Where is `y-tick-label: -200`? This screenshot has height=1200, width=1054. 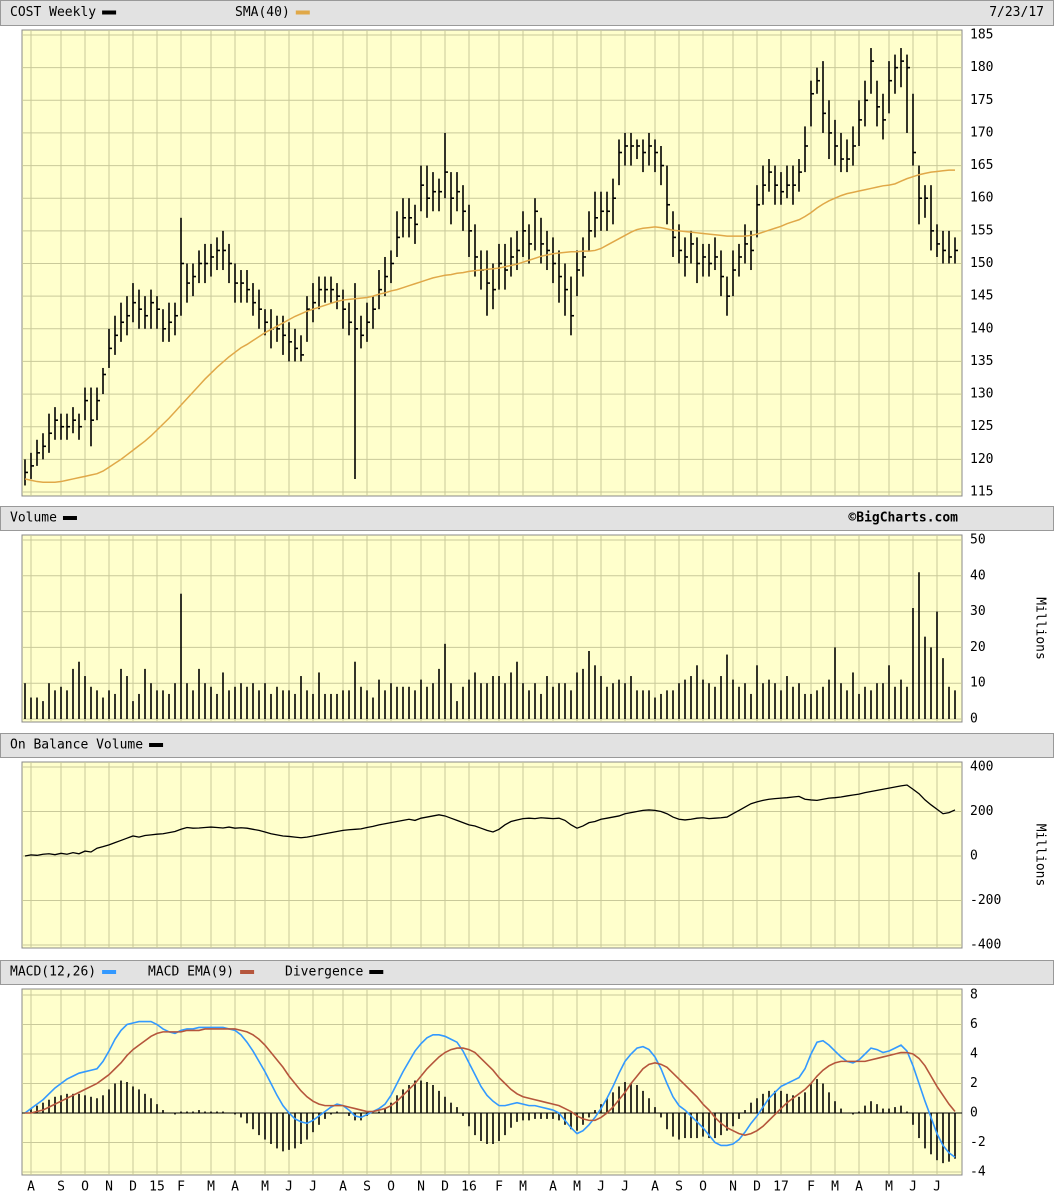 y-tick-label: -200 is located at coordinates (985, 900).